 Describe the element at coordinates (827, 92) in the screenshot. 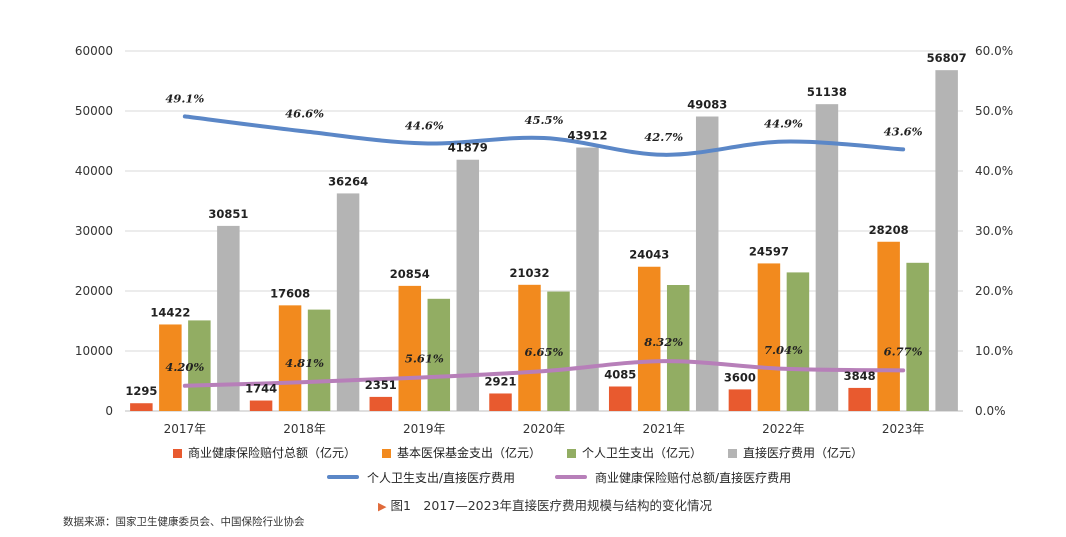

I see `bar-value-label: 51138` at that location.